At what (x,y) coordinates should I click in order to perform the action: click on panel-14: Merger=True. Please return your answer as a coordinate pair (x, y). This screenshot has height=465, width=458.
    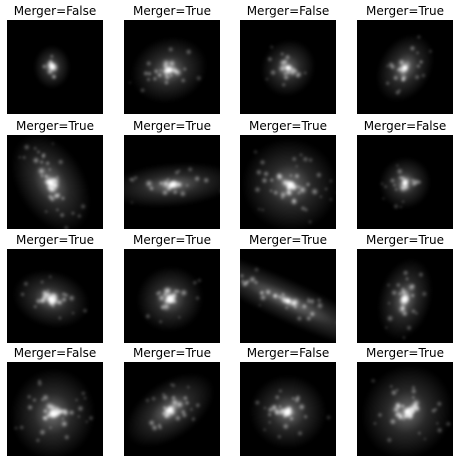
    Looking at the image, I should click on (172, 399).